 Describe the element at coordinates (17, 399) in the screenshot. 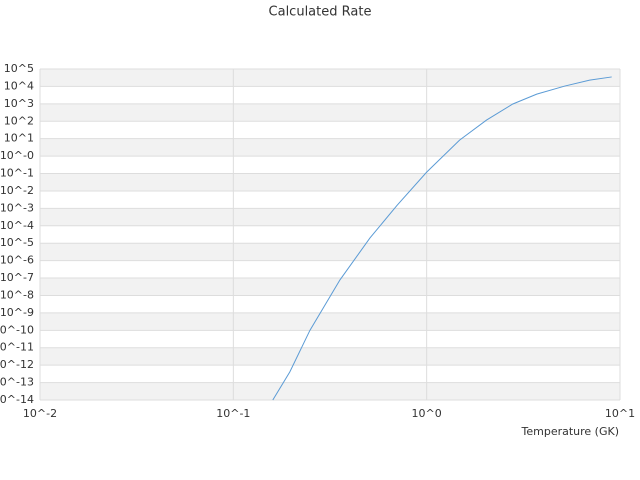

I see `y-tick-label: 10^-14` at that location.